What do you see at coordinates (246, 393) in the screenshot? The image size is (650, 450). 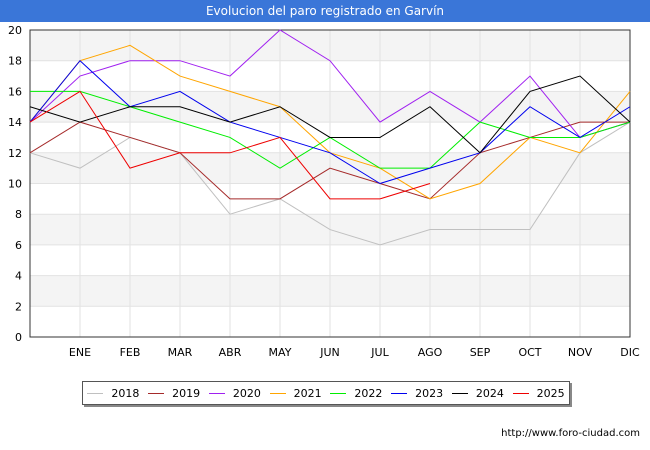 I see `legend-label: 2020` at bounding box center [246, 393].